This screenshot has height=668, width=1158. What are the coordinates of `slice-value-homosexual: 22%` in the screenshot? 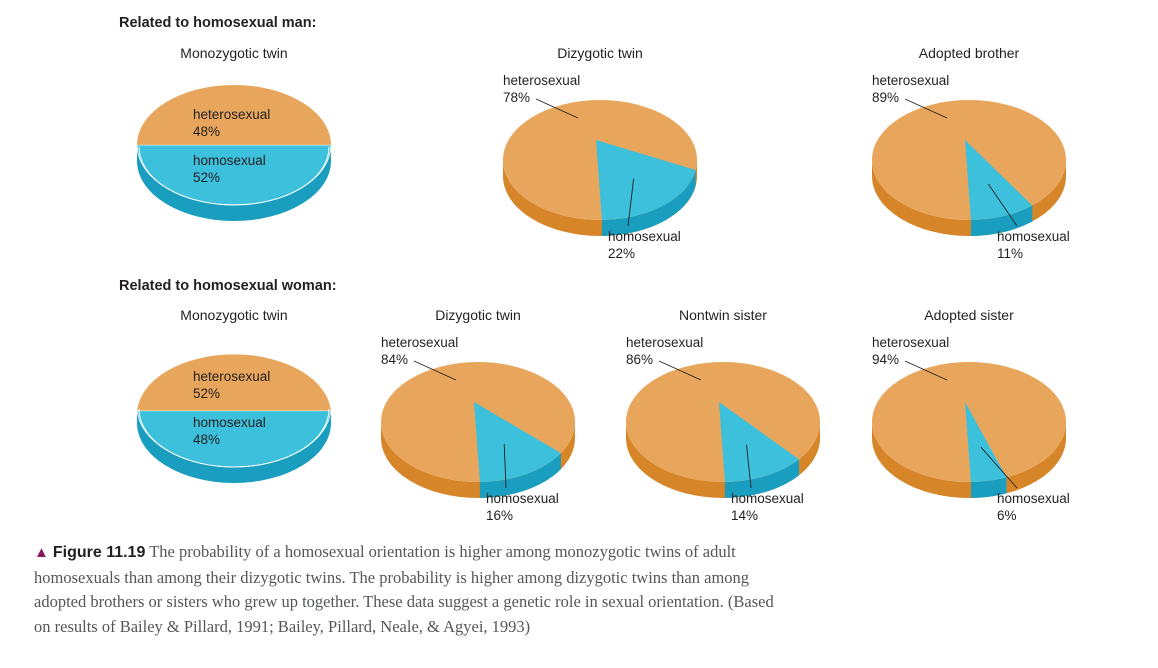 It's located at (622, 253).